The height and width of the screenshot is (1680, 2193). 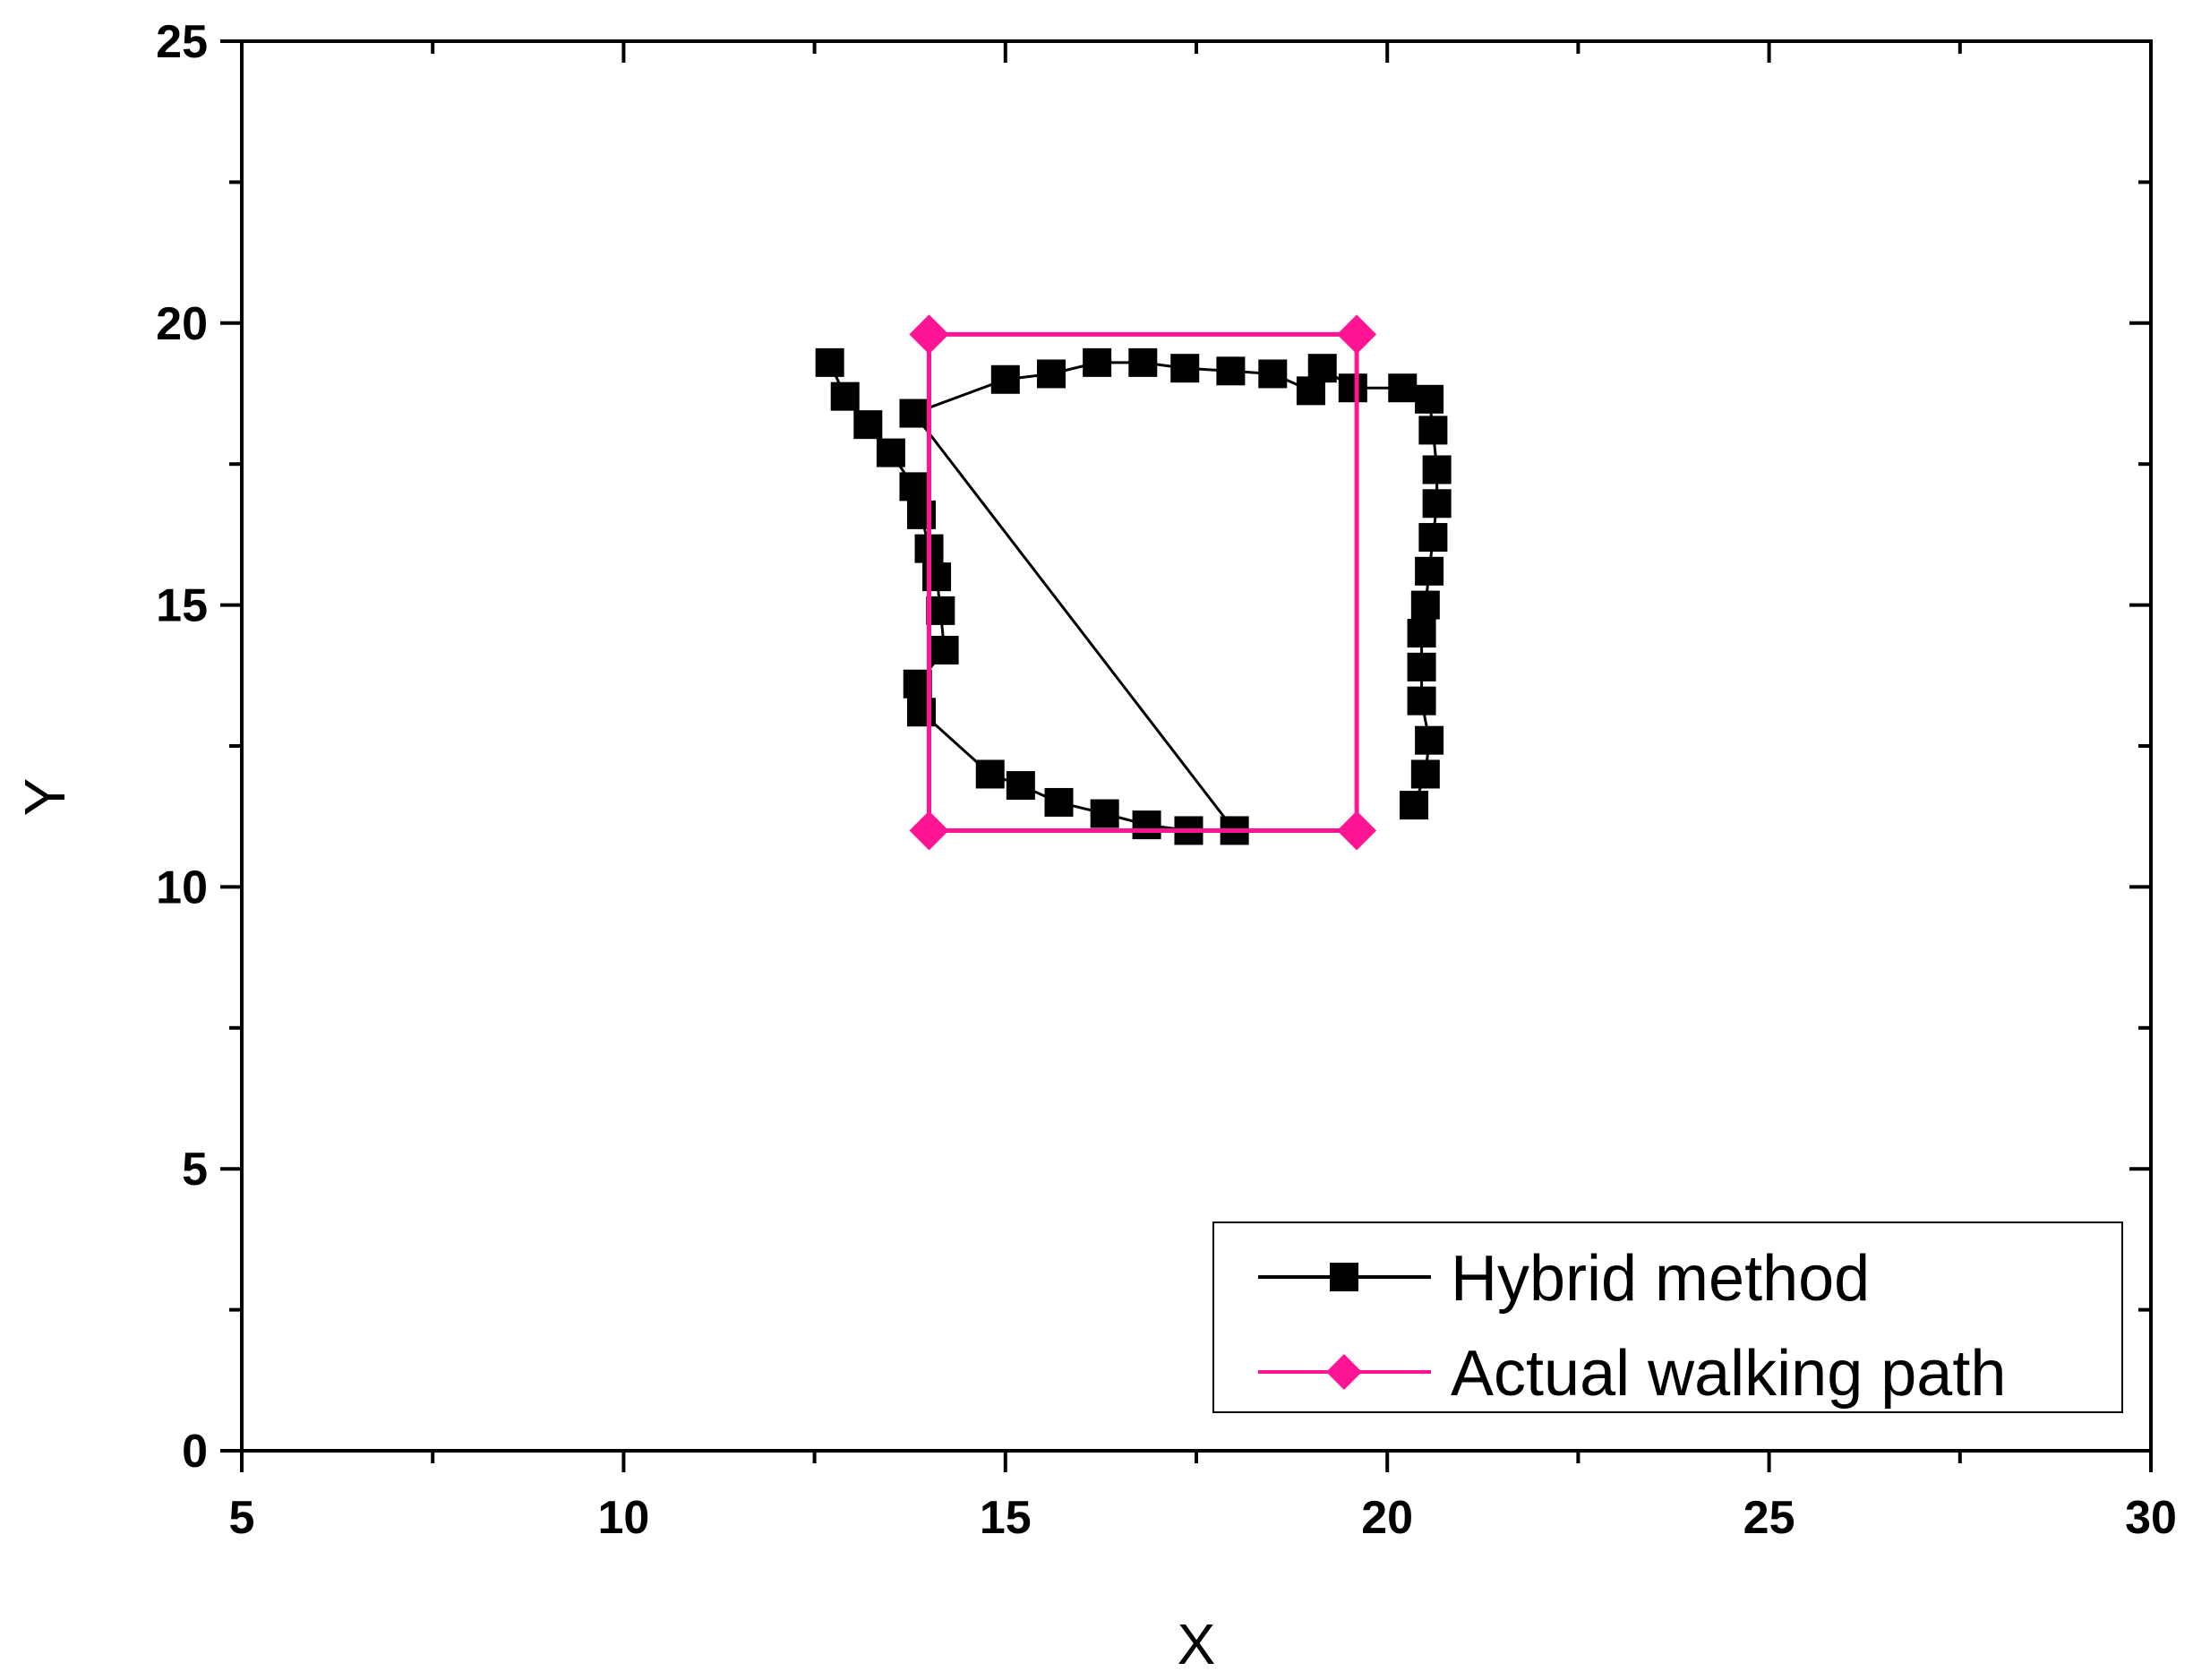 I want to click on plot-area, so click(x=1133, y=582).